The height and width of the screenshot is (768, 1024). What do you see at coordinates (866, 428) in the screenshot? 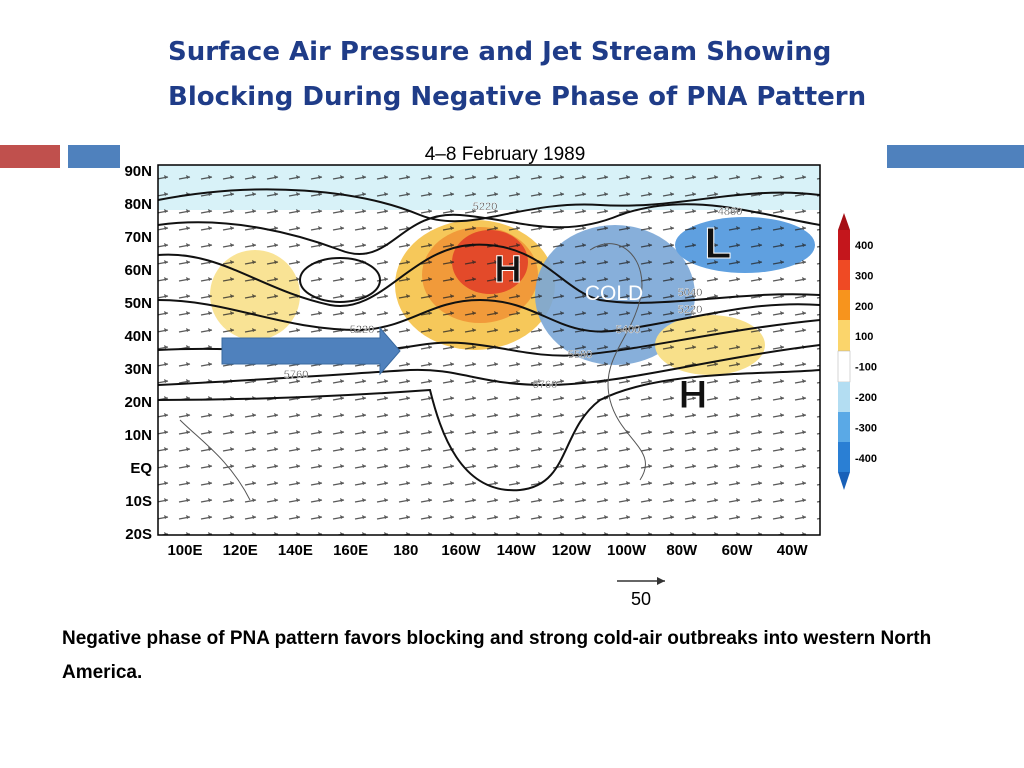
I see `colorbar-label: -300` at bounding box center [866, 428].